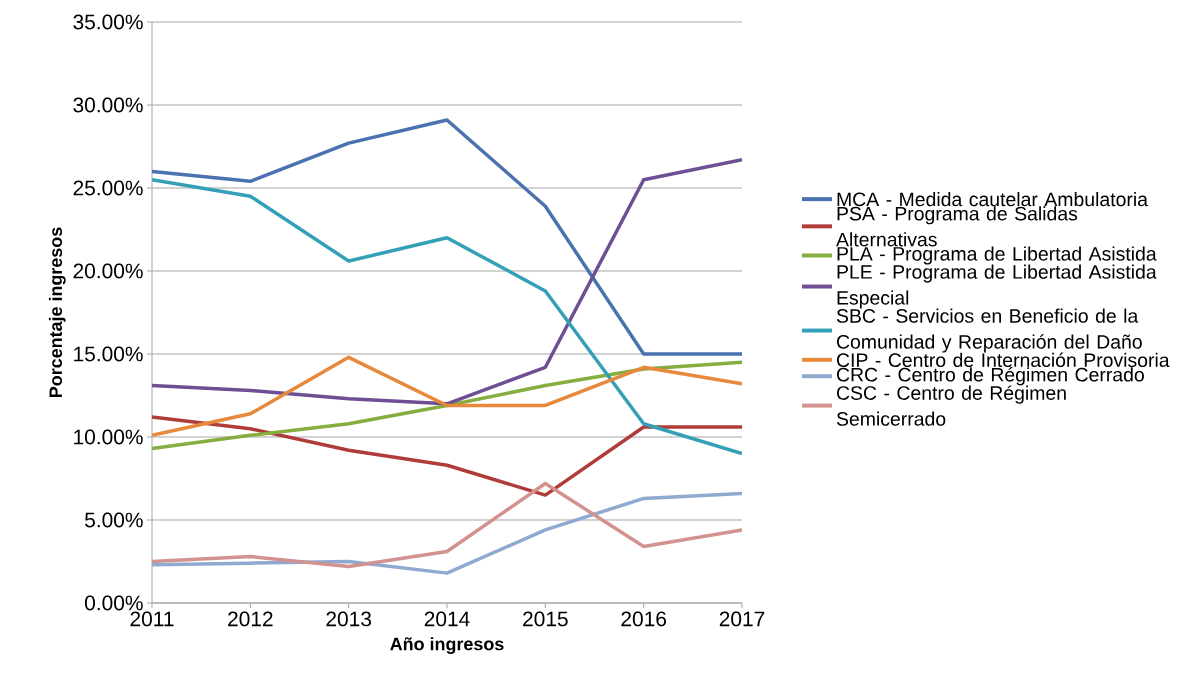  I want to click on legend-label: SBC - Servicios en Beneficio de la Comunidad y Reparación del Daño, so click(989, 330).